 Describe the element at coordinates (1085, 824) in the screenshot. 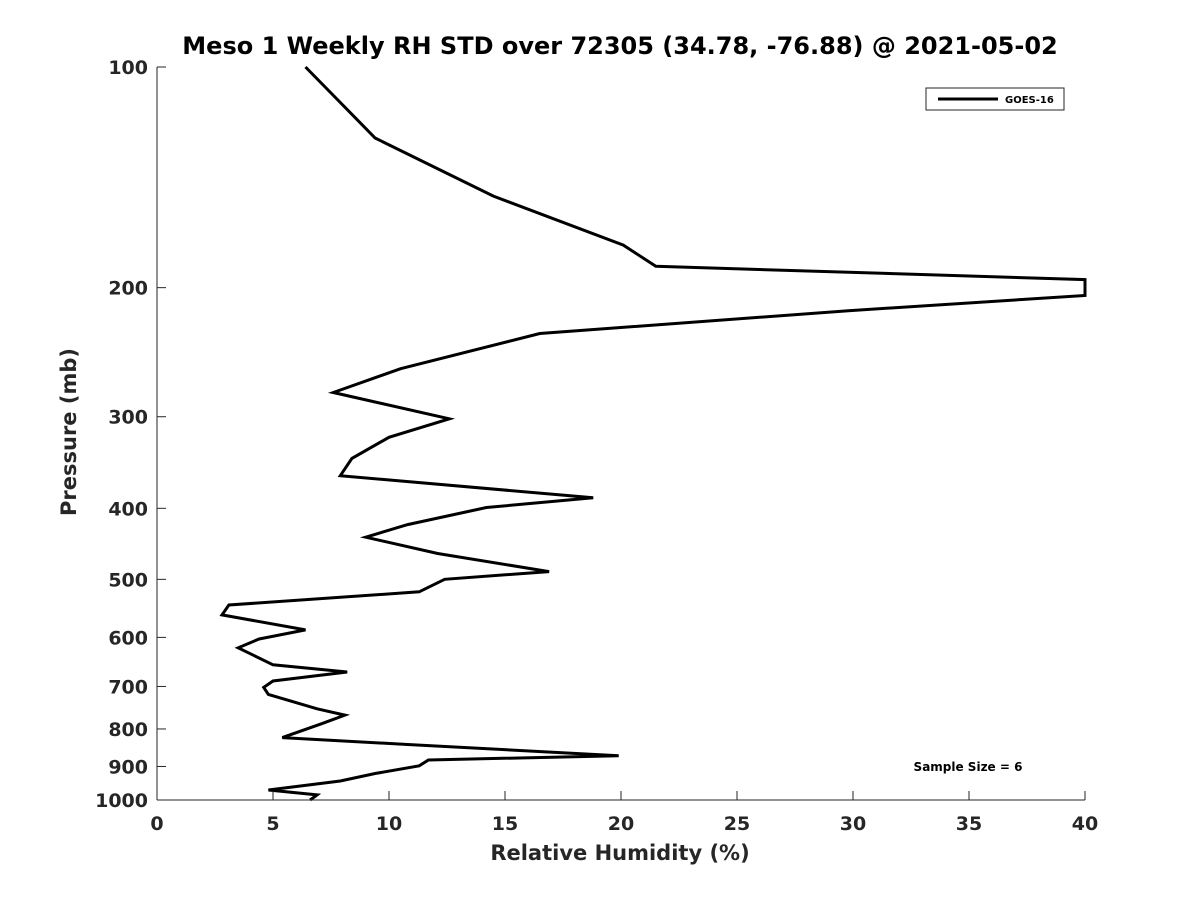

I see `x-tick-label: 40` at that location.